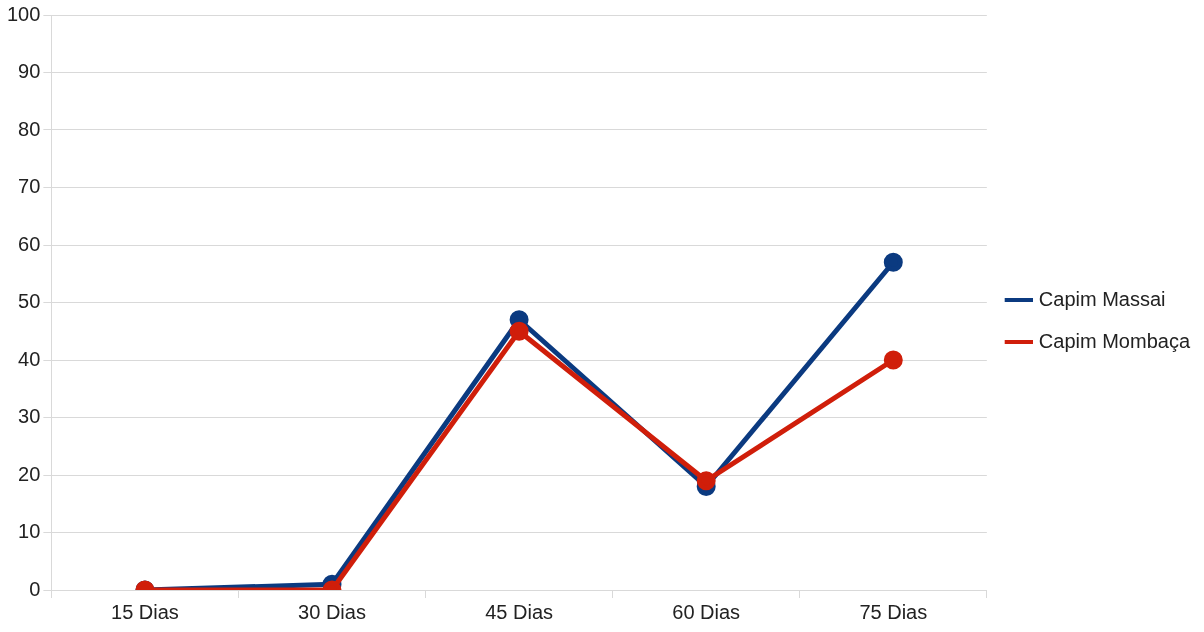 This screenshot has height=632, width=1204. Describe the element at coordinates (29, 358) in the screenshot. I see `y-tick-label: 40` at that location.